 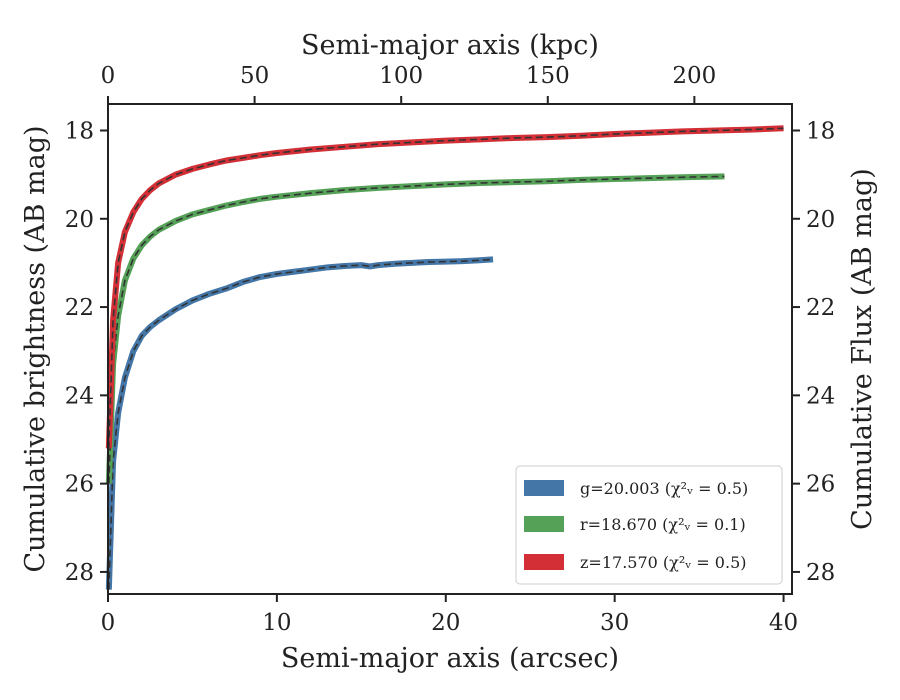 What do you see at coordinates (664, 488) in the screenshot?
I see `legend-label-g: g=20.003 (χ²ᵥ = 0.5)` at bounding box center [664, 488].